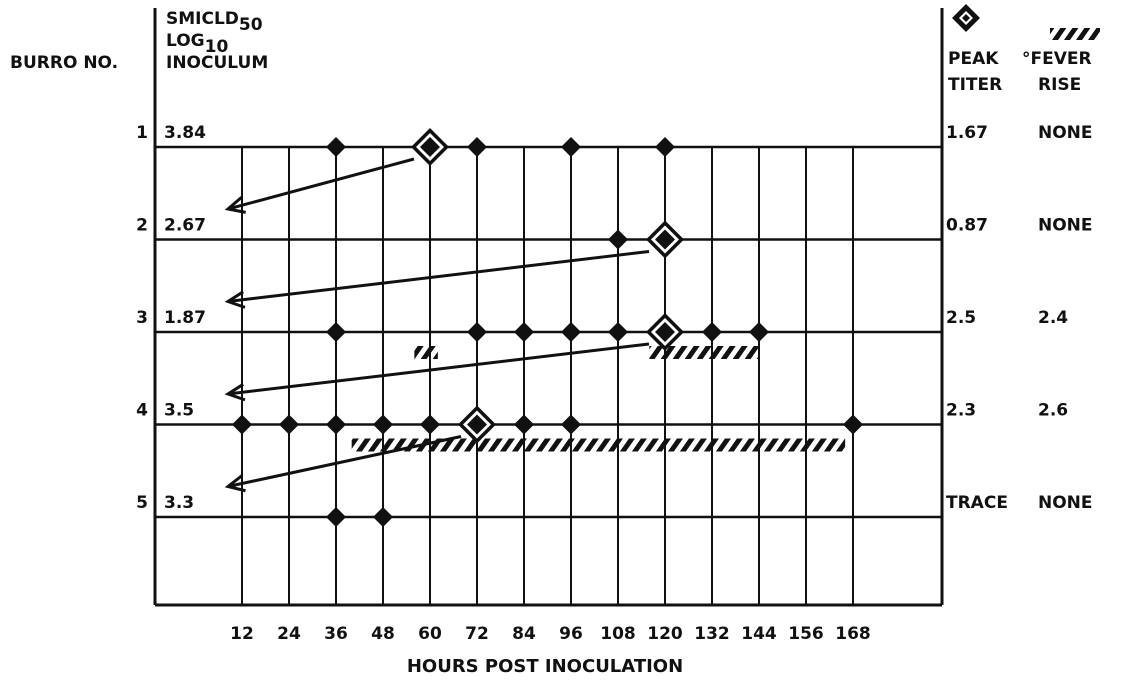  What do you see at coordinates (179, 503) in the screenshot?
I see `inoculum-value: 3.3` at bounding box center [179, 503].